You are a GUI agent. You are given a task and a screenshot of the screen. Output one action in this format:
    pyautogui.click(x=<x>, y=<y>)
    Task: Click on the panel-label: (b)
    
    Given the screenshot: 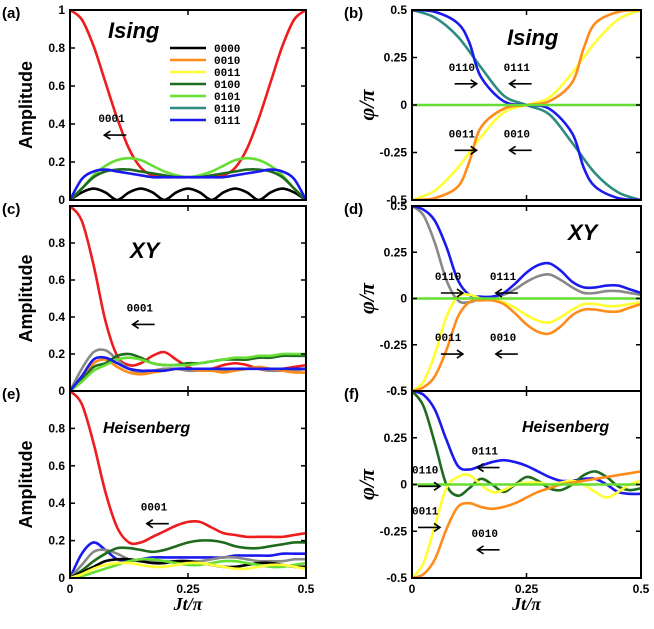 What is the action you would take?
    pyautogui.click(x=353, y=13)
    